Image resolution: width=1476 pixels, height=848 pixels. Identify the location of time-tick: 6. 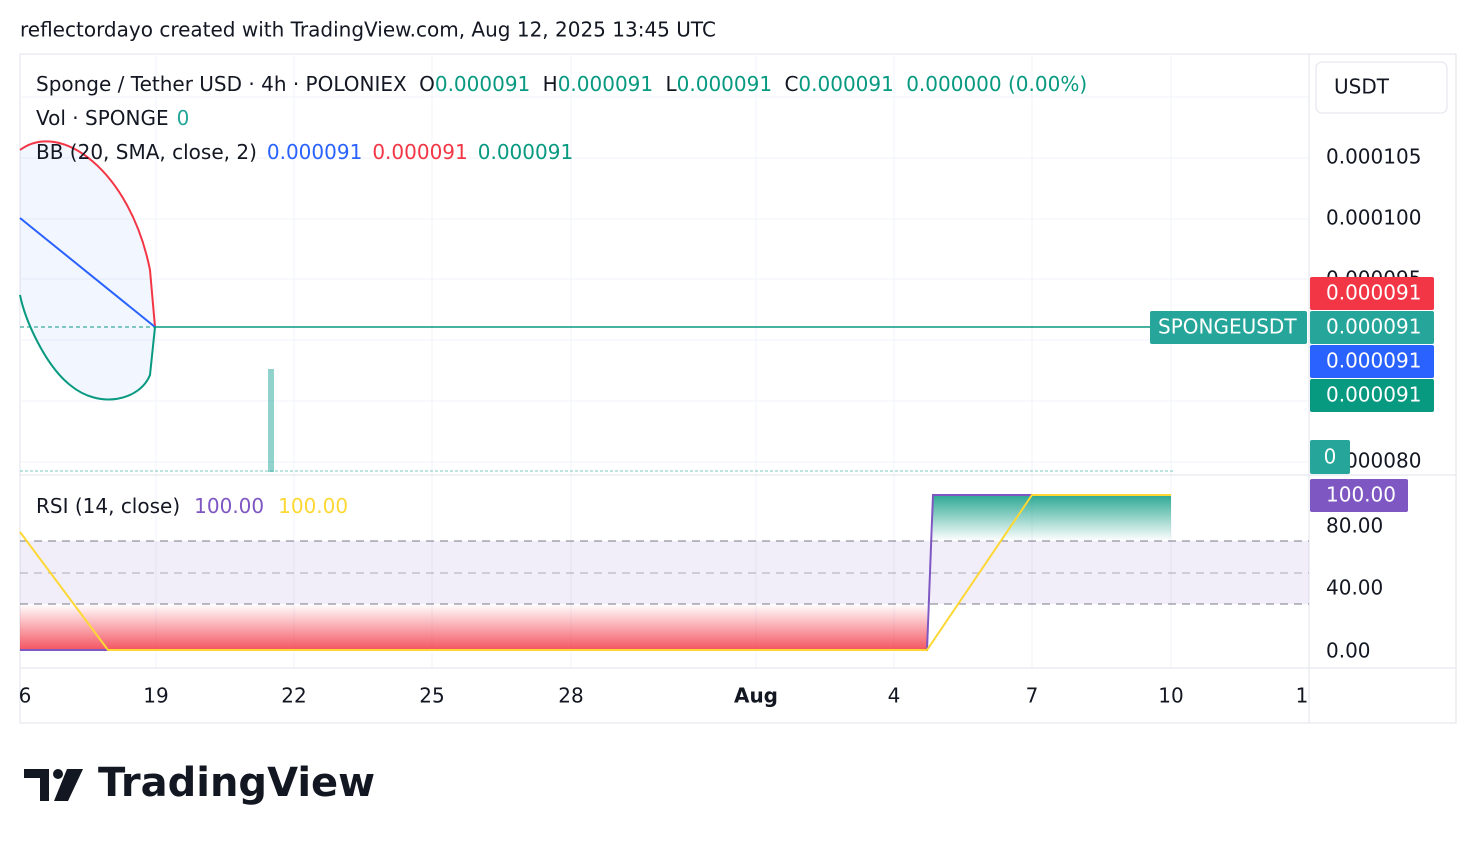
(25, 696).